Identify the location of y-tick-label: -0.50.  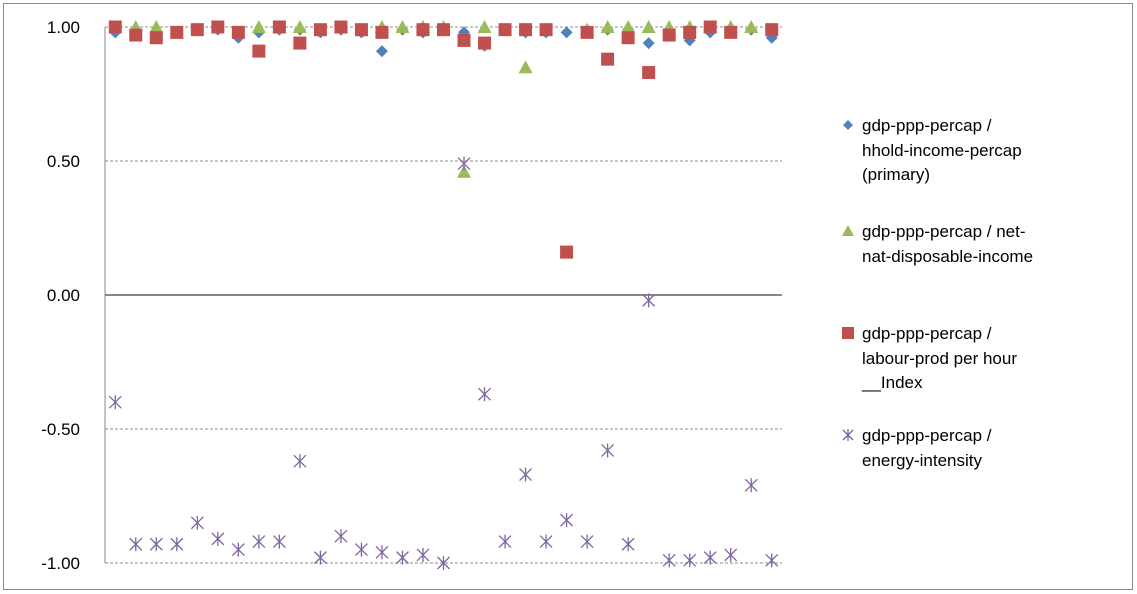
(60, 429).